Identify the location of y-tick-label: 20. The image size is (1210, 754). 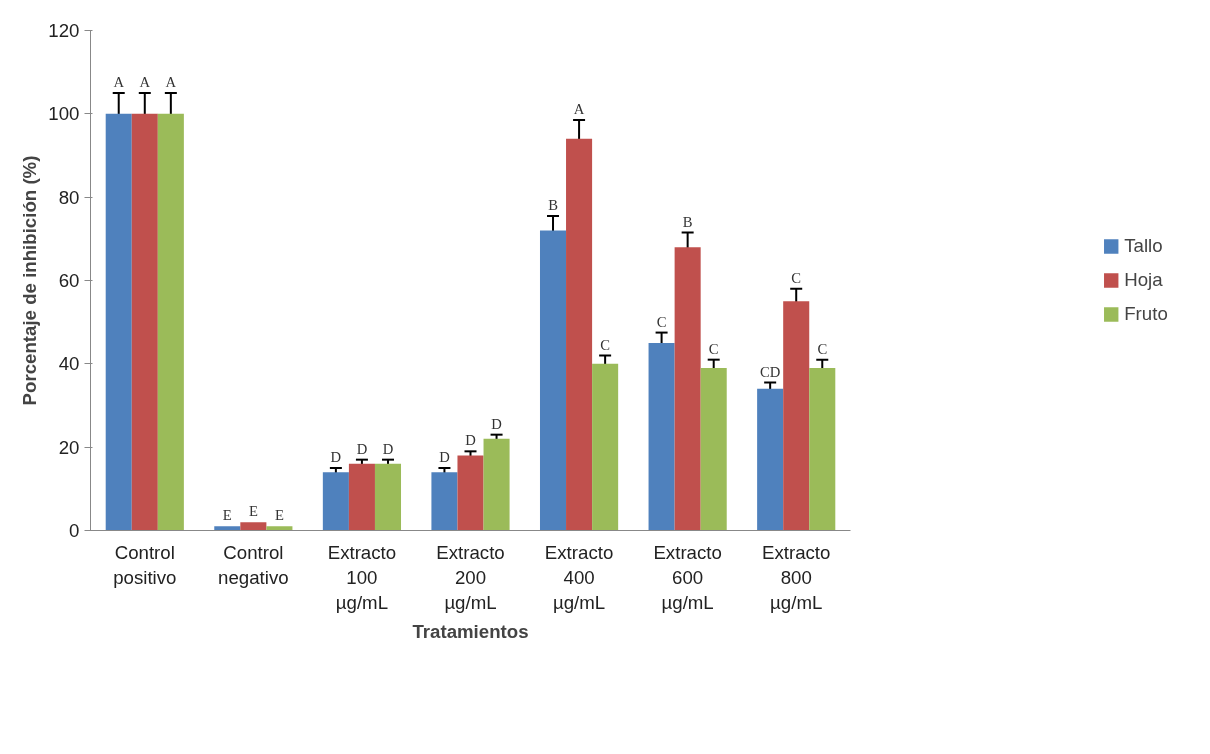
(69, 447).